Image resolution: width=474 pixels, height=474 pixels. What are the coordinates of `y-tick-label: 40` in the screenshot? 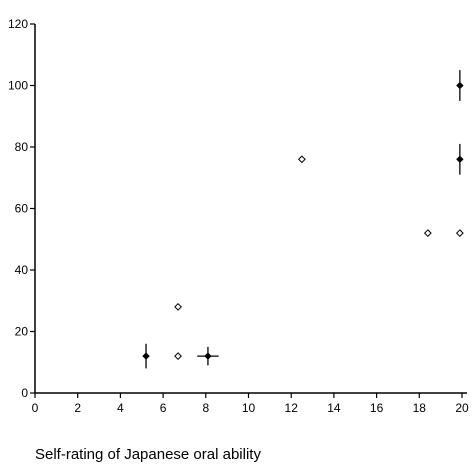 It's located at (22, 270).